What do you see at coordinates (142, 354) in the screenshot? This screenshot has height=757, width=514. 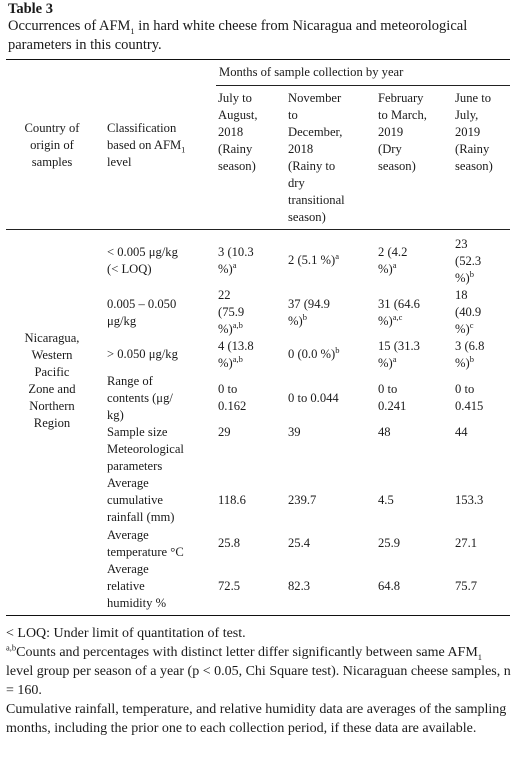 I see `row-label-above-limit: > 0.050 μg/kg` at bounding box center [142, 354].